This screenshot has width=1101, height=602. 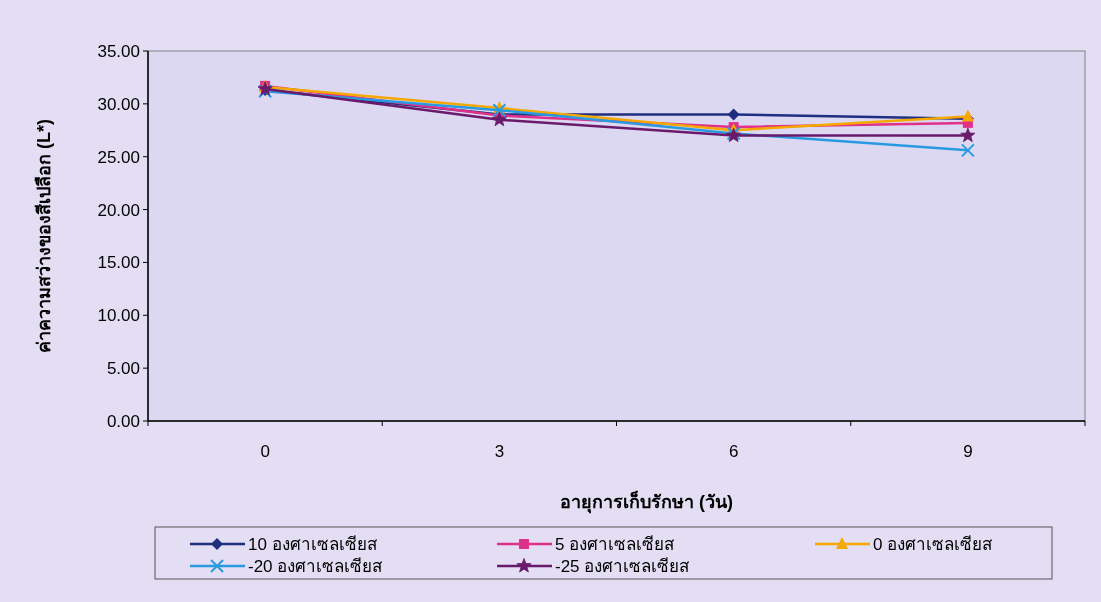 I want to click on y-tick-label: 0.00, so click(x=123, y=421).